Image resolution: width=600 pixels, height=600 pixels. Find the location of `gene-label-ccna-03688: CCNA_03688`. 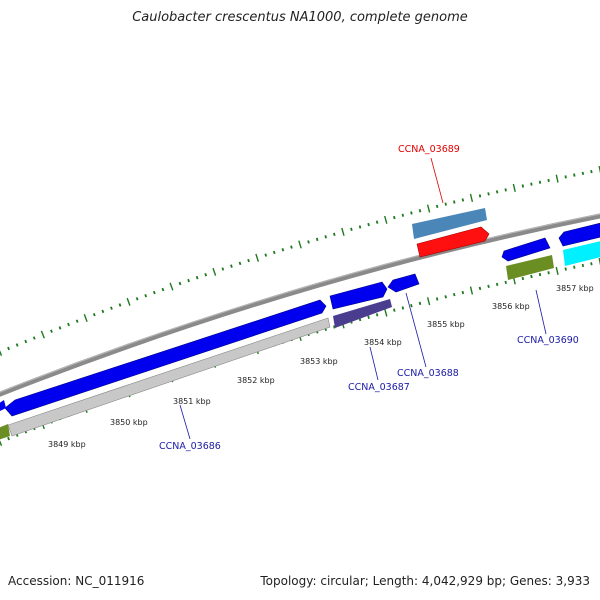

gene-label-ccna-03688: CCNA_03688 is located at coordinates (428, 373).